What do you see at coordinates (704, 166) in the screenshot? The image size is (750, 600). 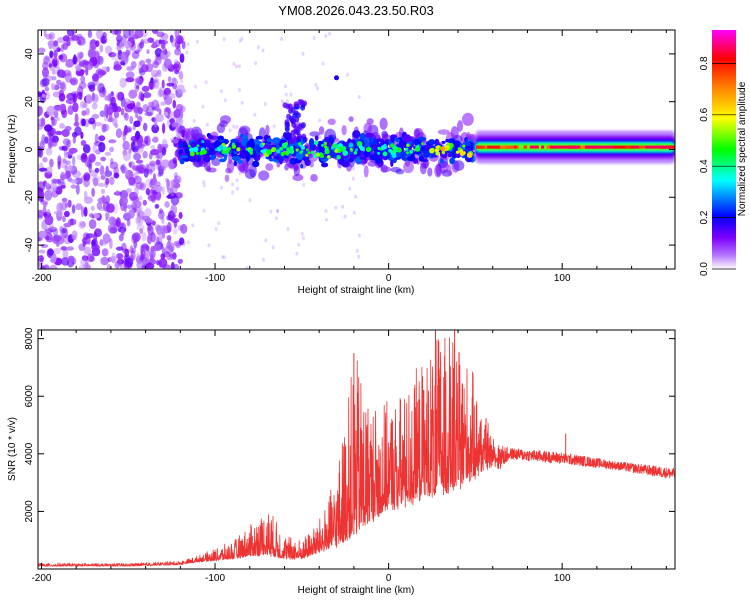 I see `colorbar-tick-label: 0.4` at bounding box center [704, 166].